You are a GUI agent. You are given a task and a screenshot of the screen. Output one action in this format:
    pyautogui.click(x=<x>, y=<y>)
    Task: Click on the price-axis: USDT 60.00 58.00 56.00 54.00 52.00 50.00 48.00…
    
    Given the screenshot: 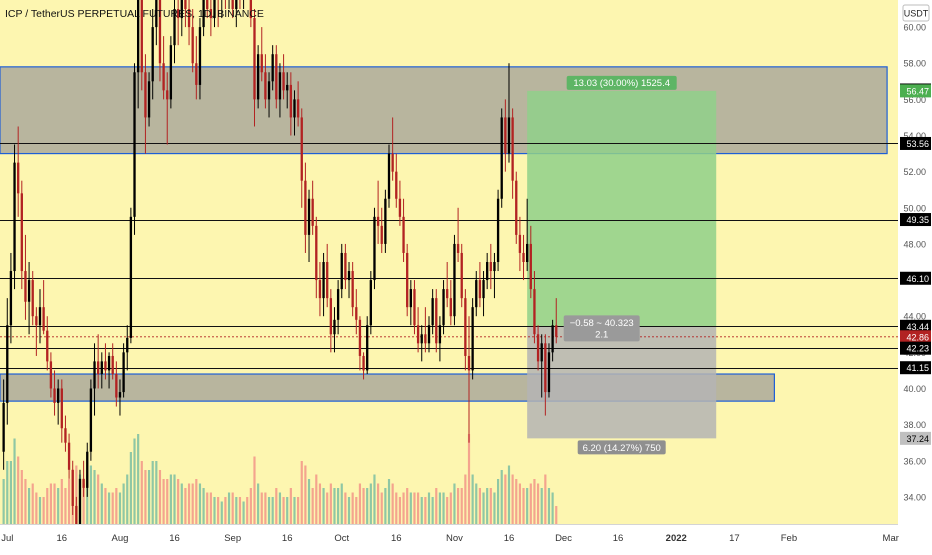 What is the action you would take?
    pyautogui.click(x=915, y=275)
    